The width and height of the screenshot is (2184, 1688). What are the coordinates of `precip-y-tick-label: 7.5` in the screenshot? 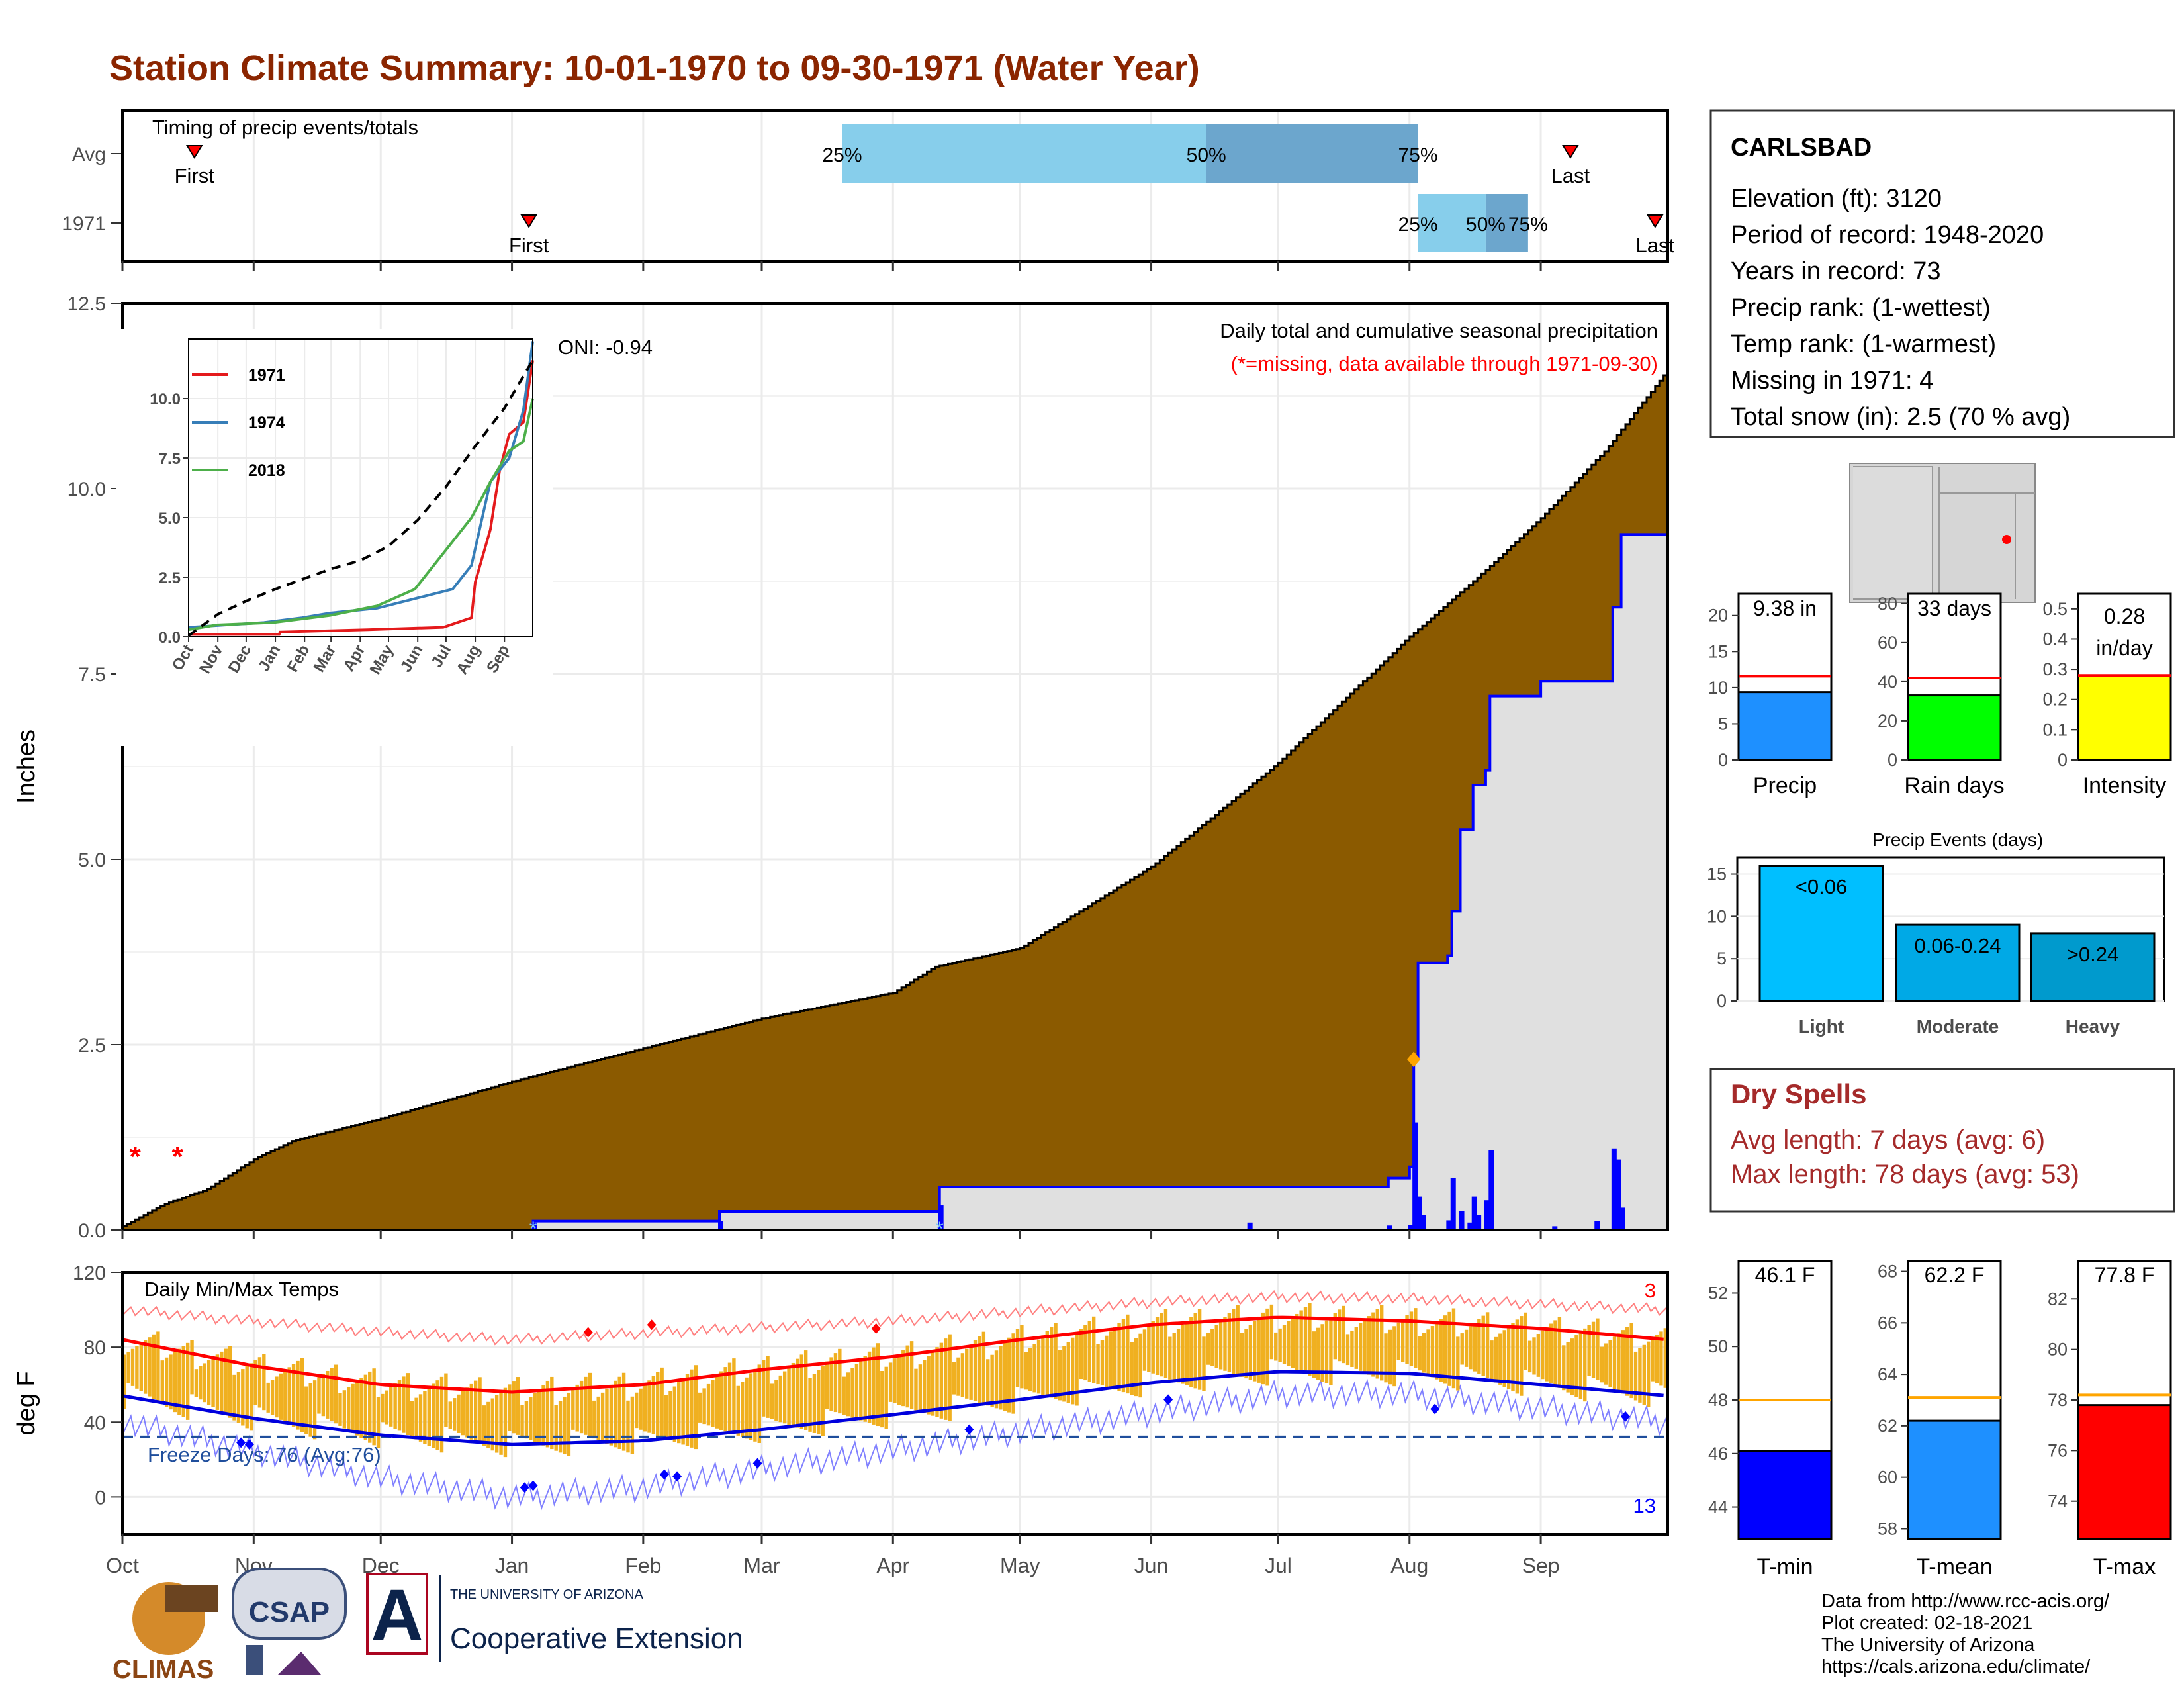 It's located at (92, 675).